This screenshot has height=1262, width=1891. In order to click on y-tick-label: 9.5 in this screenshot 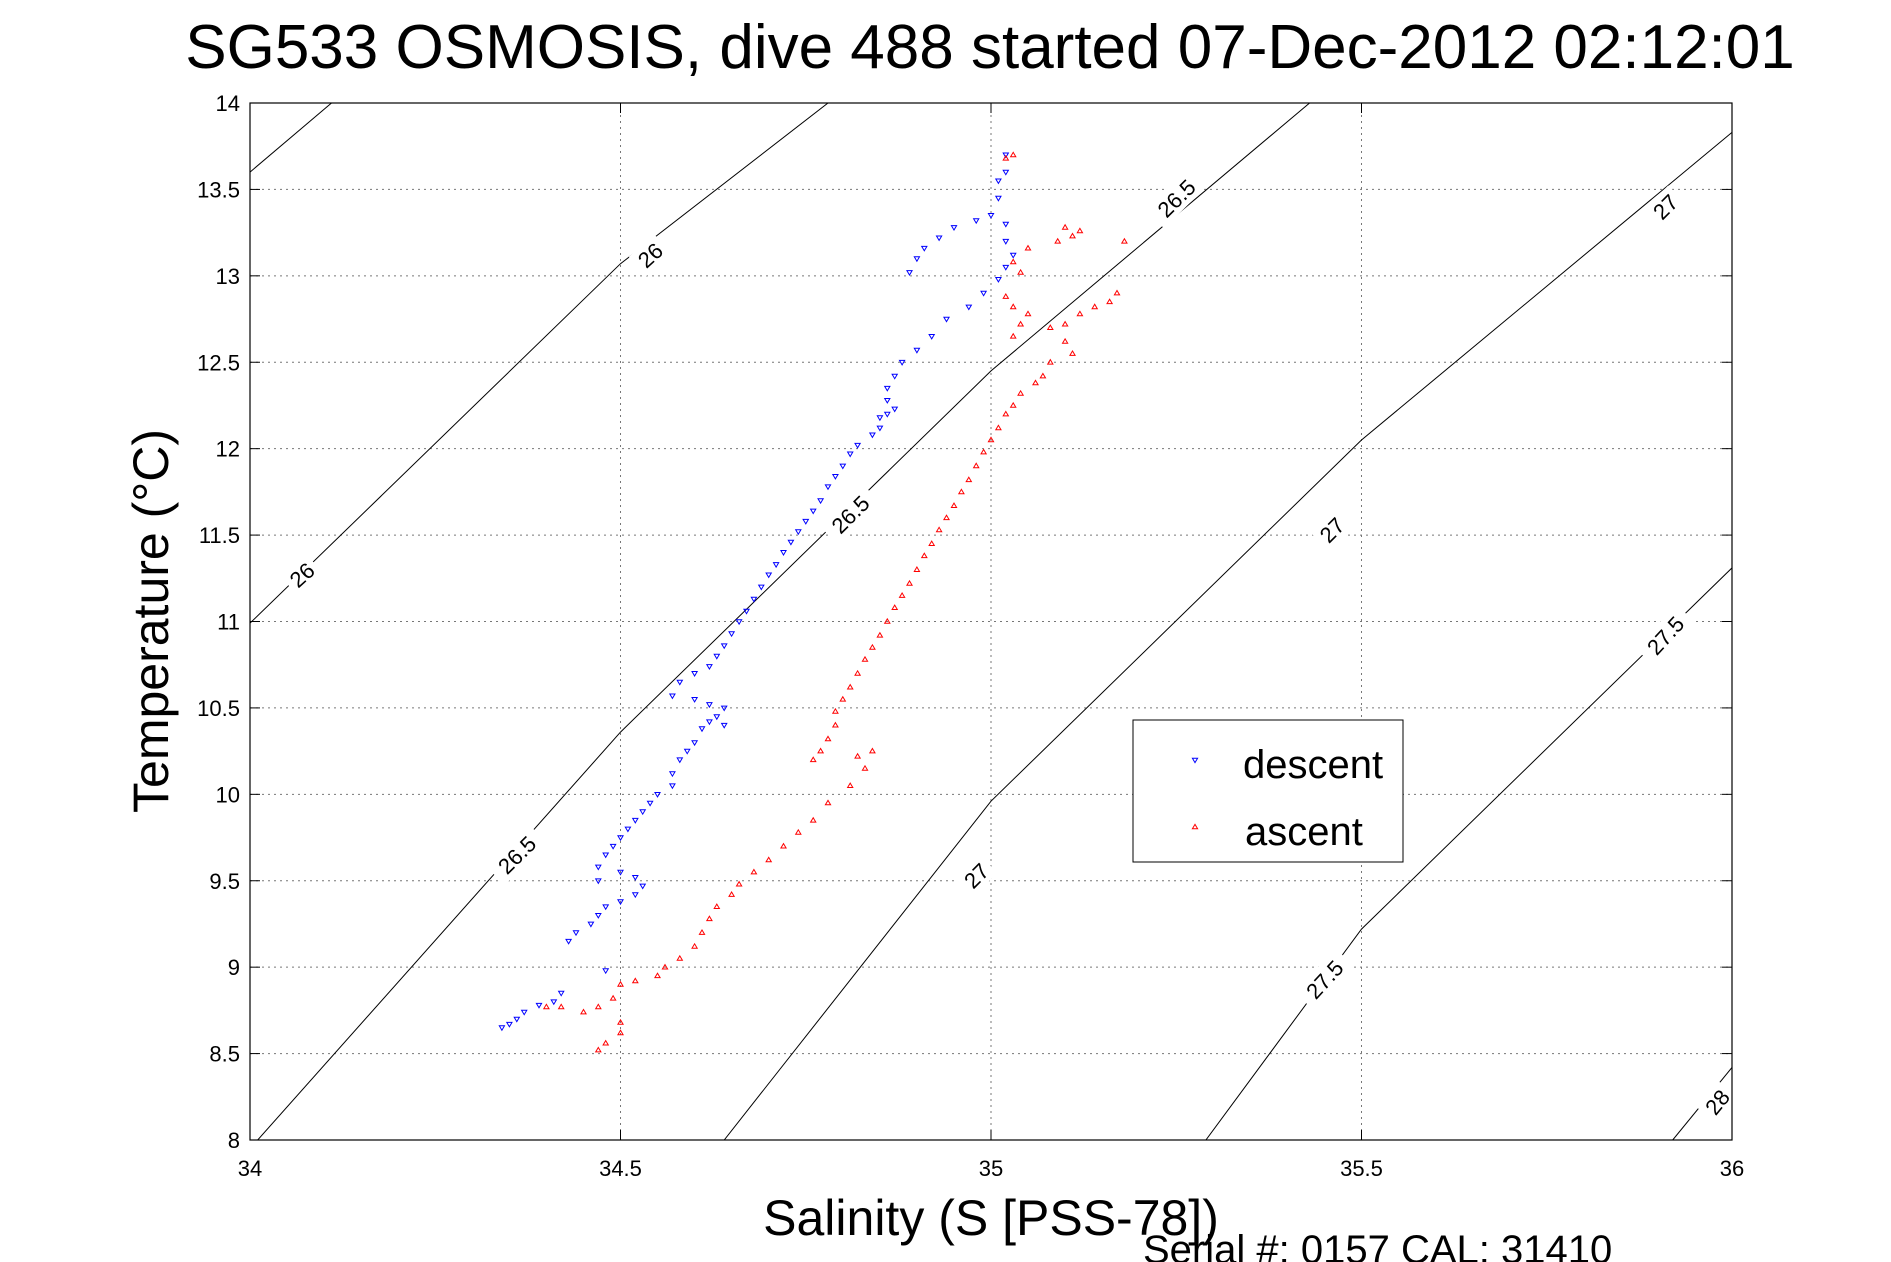, I will do `click(224, 881)`.